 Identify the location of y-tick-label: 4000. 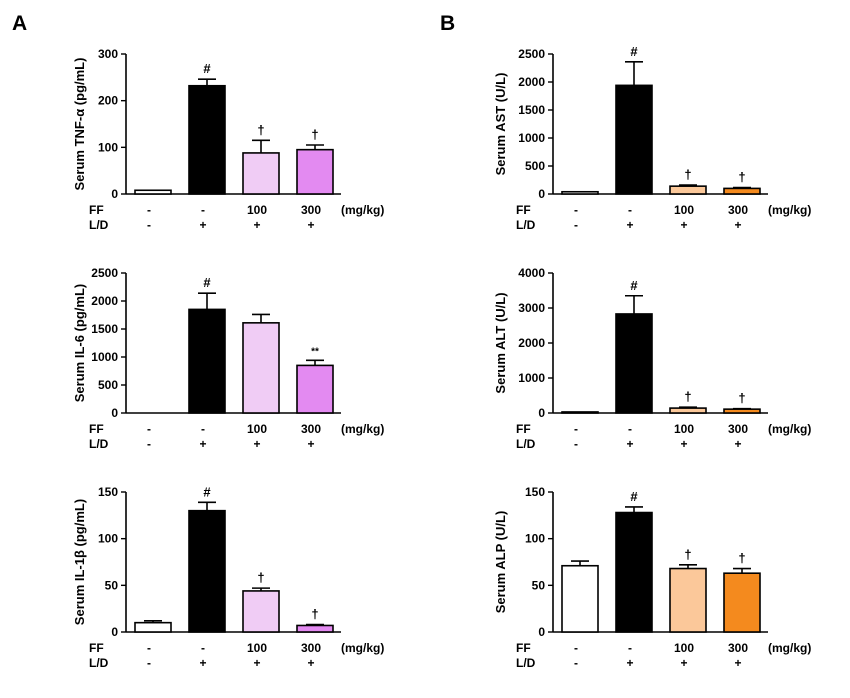
(531, 273).